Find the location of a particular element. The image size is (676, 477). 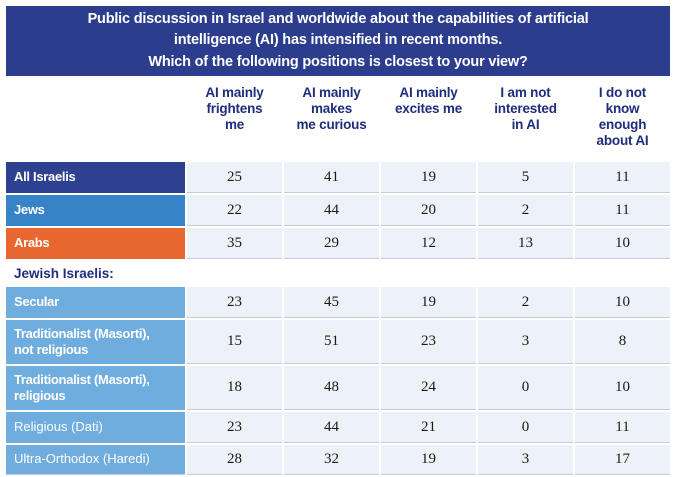

section-header-row: Jewish Israelis: is located at coordinates (338, 273).